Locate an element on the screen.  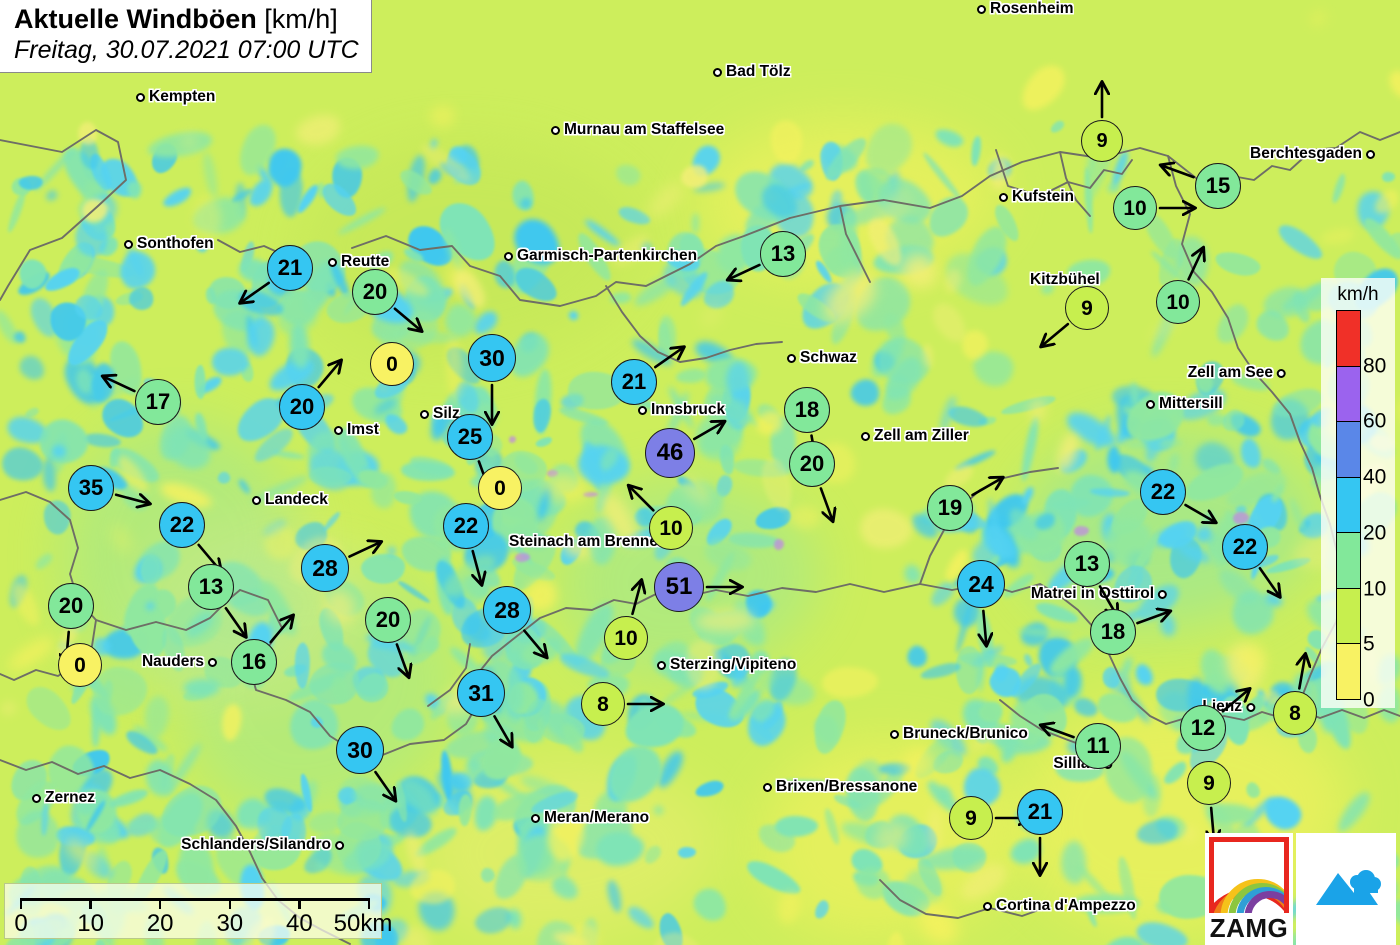
city-marker: Meran/Merano is located at coordinates (590, 818).